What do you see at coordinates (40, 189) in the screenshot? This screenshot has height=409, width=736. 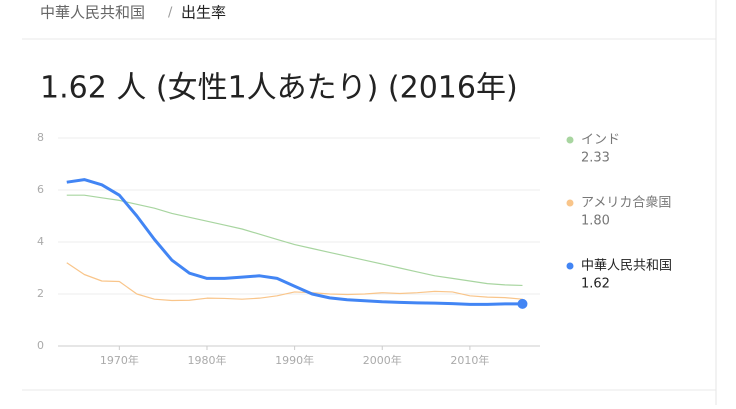 I see `y-tick-label: 6` at bounding box center [40, 189].